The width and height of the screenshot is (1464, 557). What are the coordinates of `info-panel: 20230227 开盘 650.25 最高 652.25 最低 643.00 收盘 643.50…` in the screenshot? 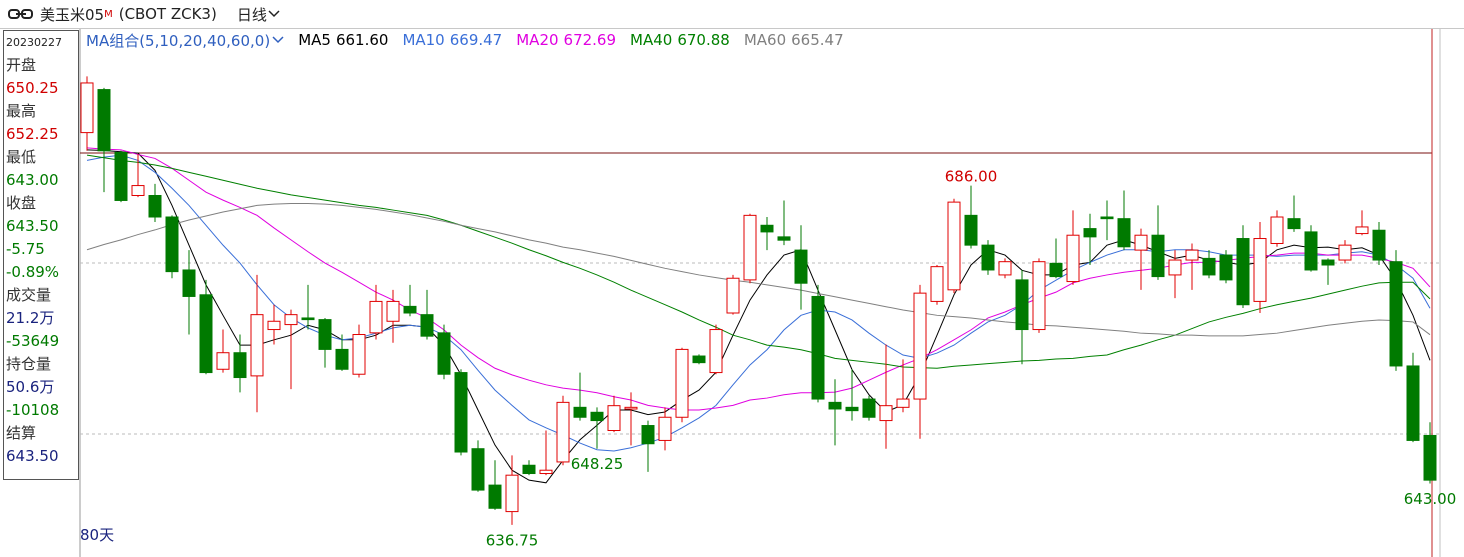 It's located at (41, 255).